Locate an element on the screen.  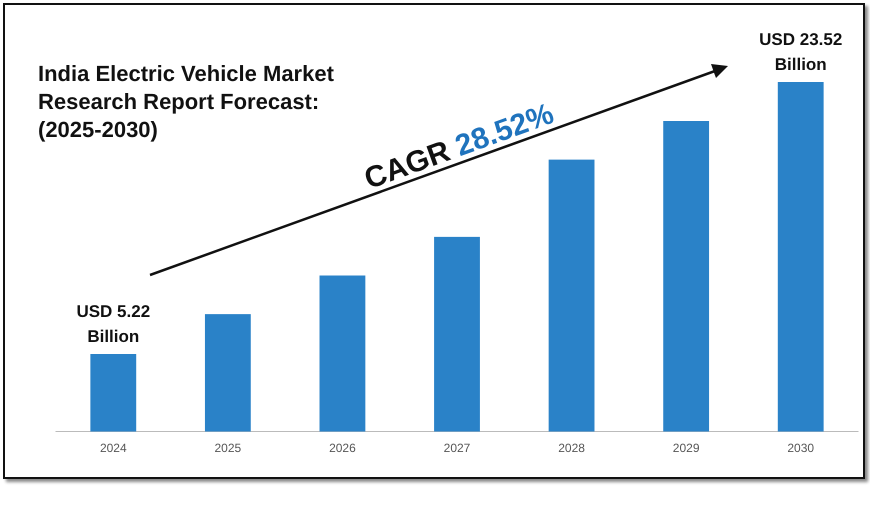
chart-title: India Electric Vehicle Market Research Report Forecast: (2025-2030) is located at coordinates (186, 102).